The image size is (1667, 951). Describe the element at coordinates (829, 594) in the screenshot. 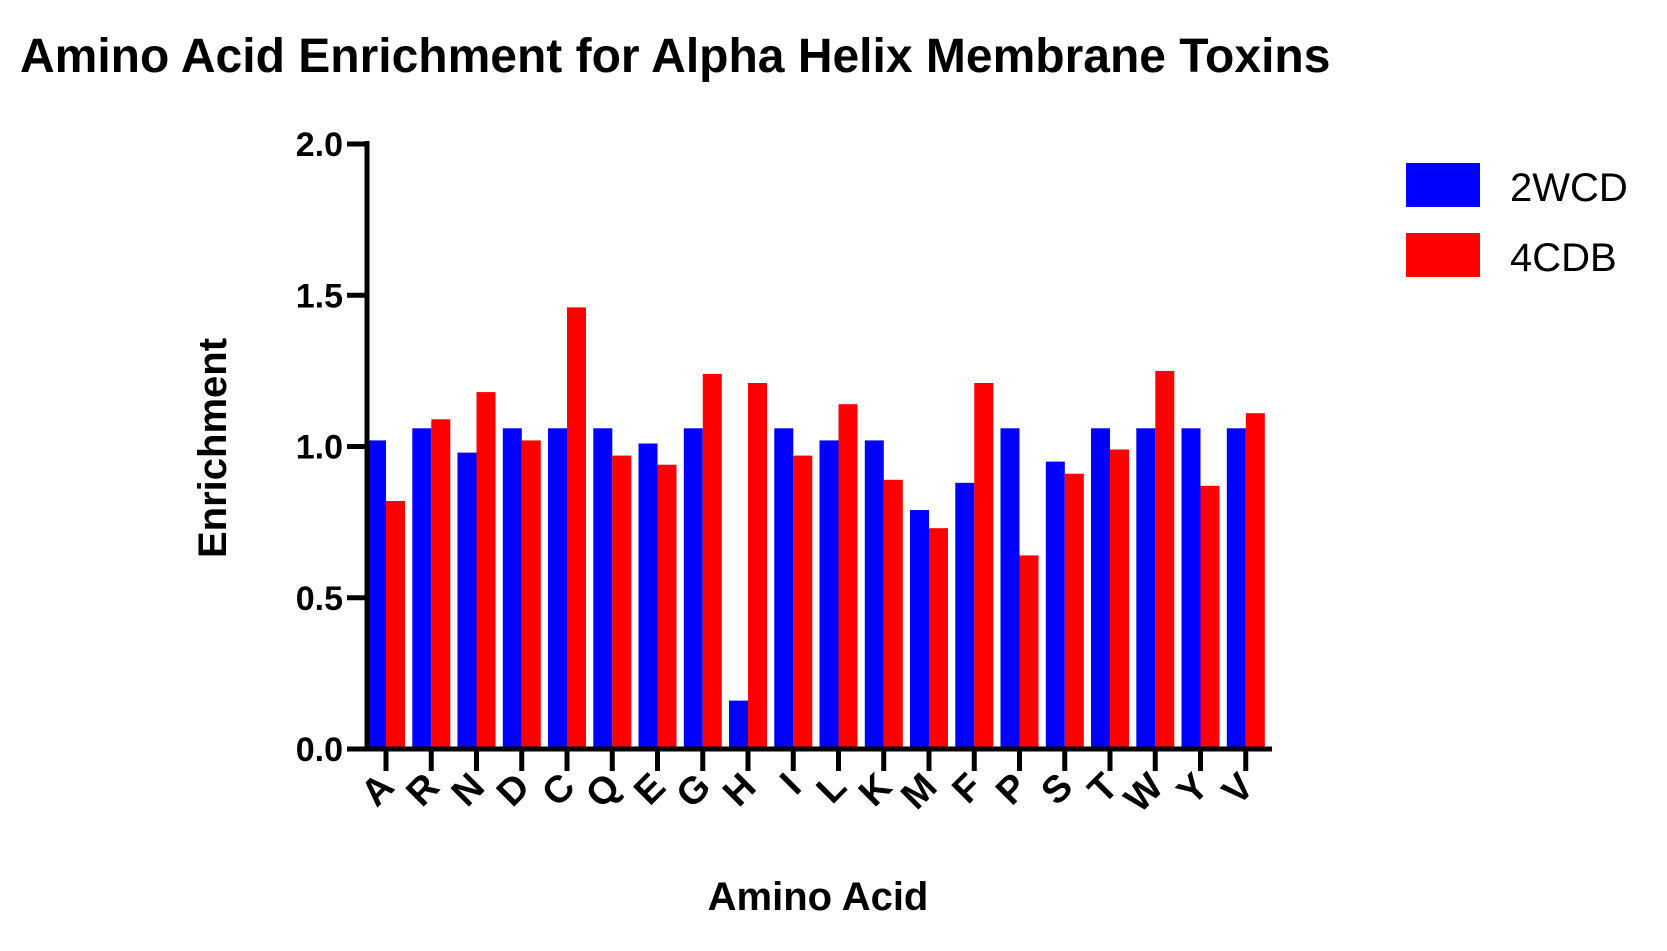

I see `bar-2wcd-l` at that location.